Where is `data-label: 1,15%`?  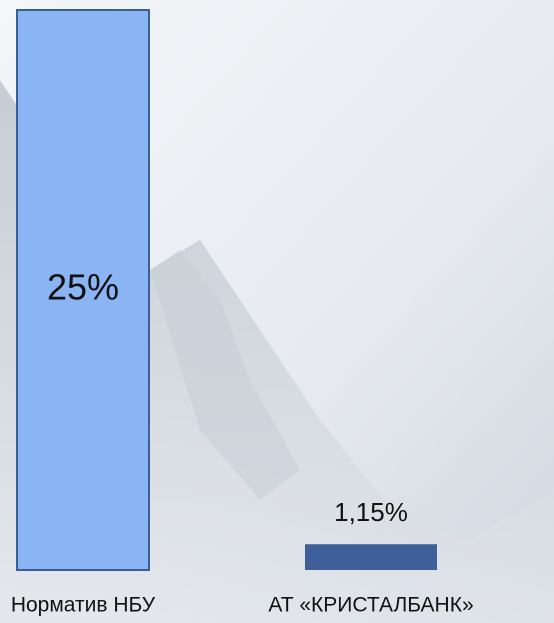
data-label: 1,15% is located at coordinates (371, 512).